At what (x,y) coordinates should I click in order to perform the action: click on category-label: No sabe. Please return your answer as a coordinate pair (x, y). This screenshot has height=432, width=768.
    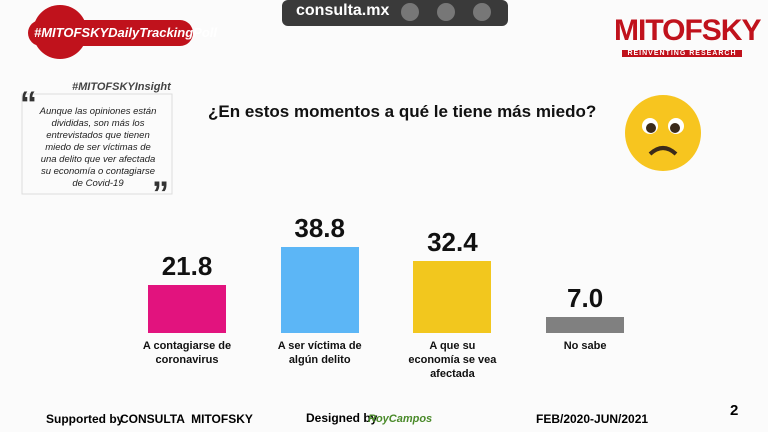
    Looking at the image, I should click on (585, 346).